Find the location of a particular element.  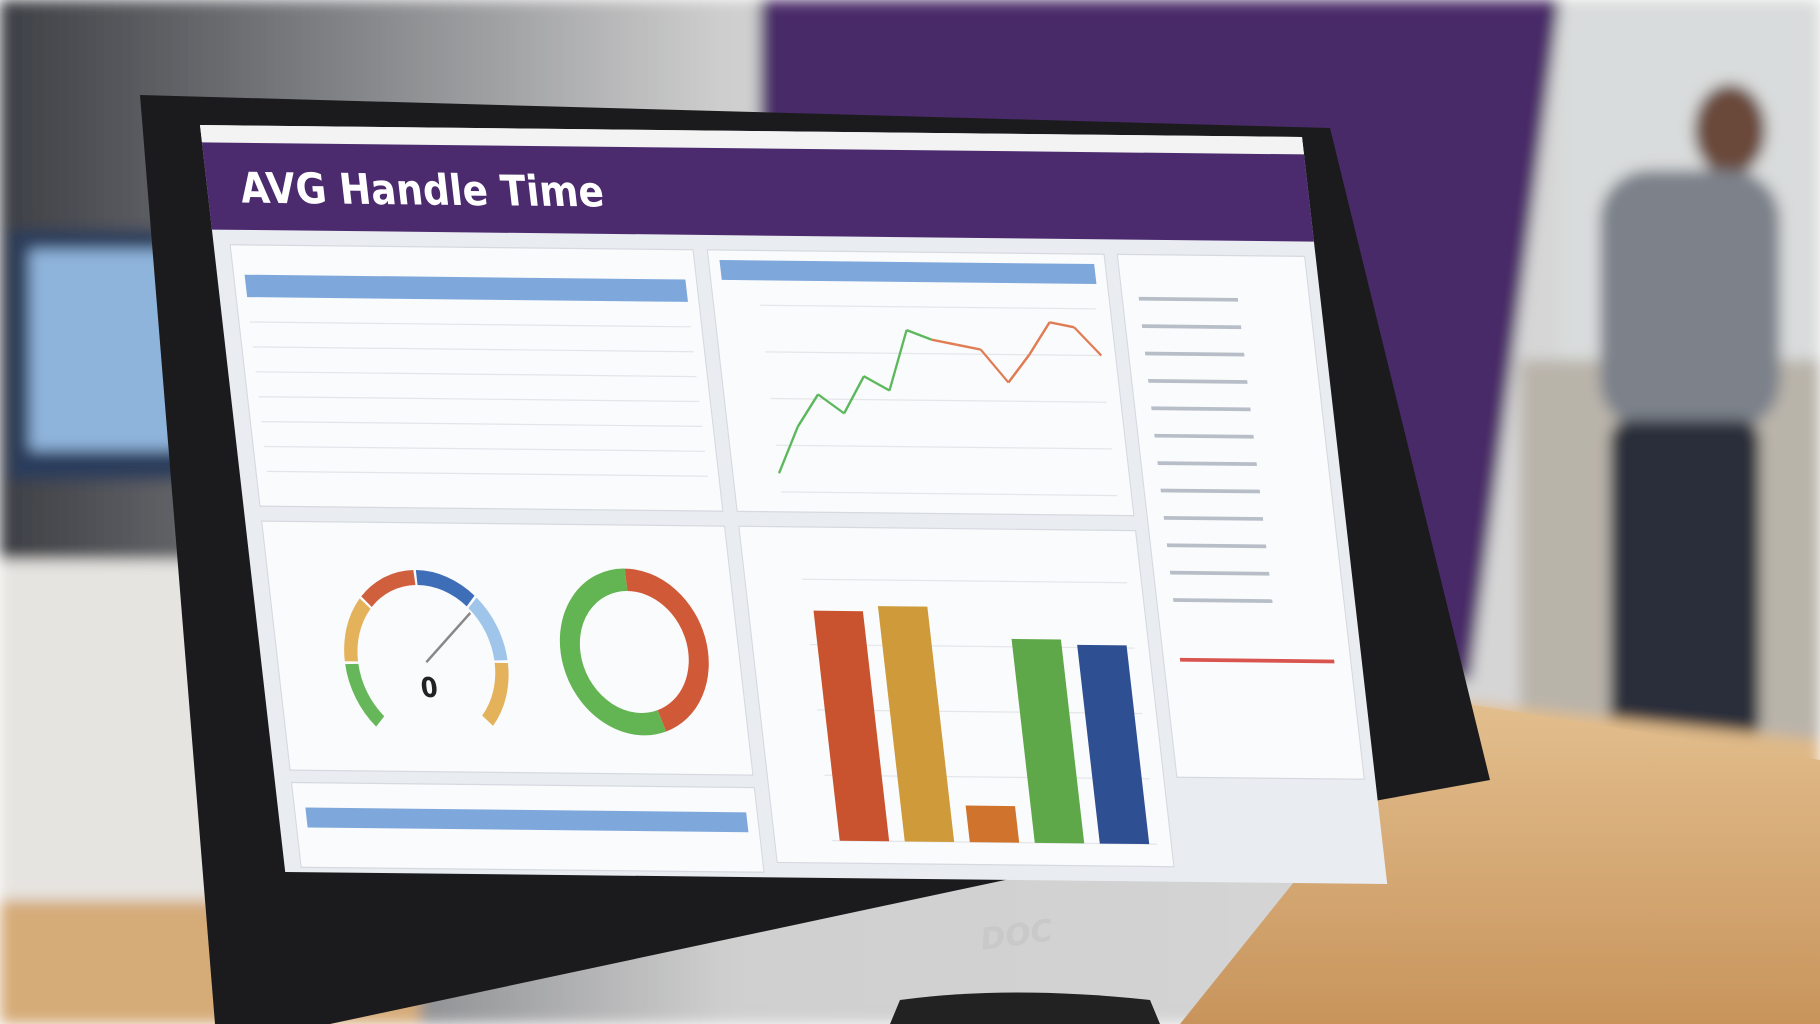

chart-toolbar is located at coordinates (908, 271).